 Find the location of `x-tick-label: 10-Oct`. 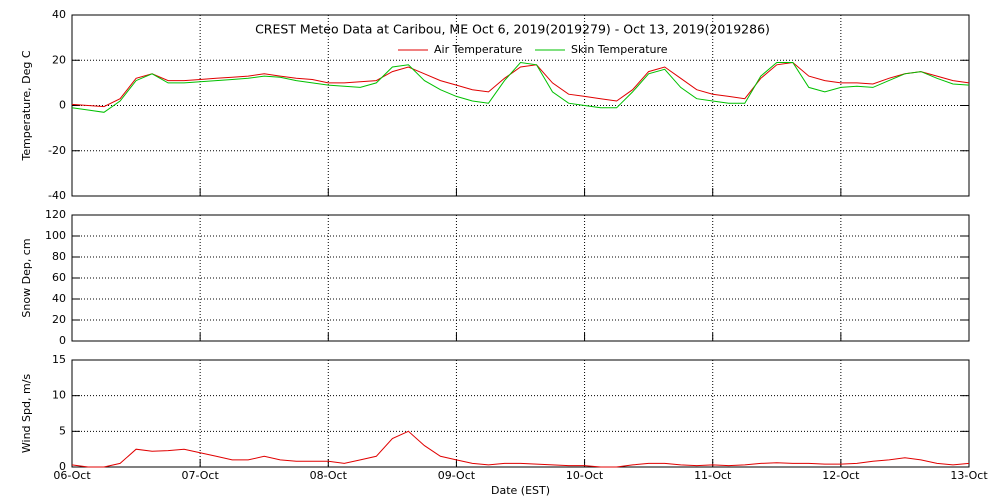

x-tick-label: 10-Oct is located at coordinates (585, 475).